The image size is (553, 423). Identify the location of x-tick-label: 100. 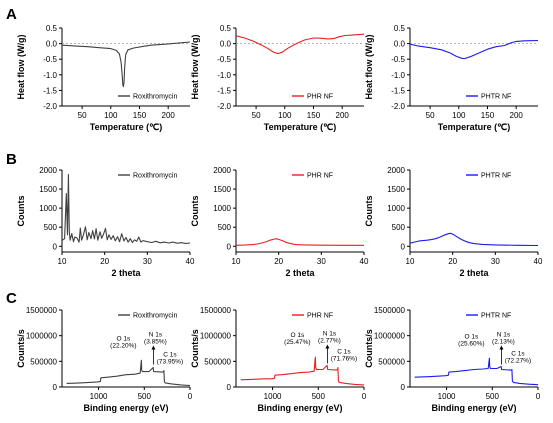
(459, 115).